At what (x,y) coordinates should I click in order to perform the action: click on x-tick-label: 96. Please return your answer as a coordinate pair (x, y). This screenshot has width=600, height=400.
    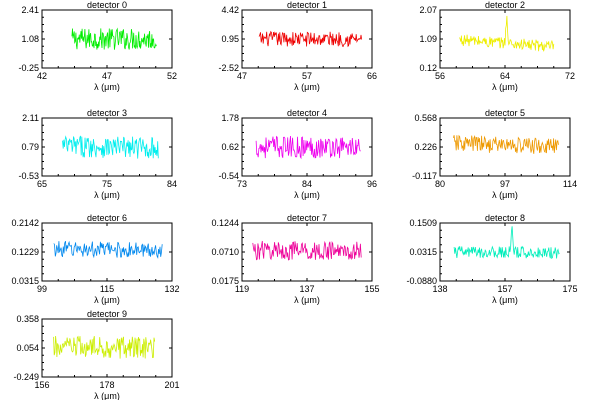
    Looking at the image, I should click on (372, 184).